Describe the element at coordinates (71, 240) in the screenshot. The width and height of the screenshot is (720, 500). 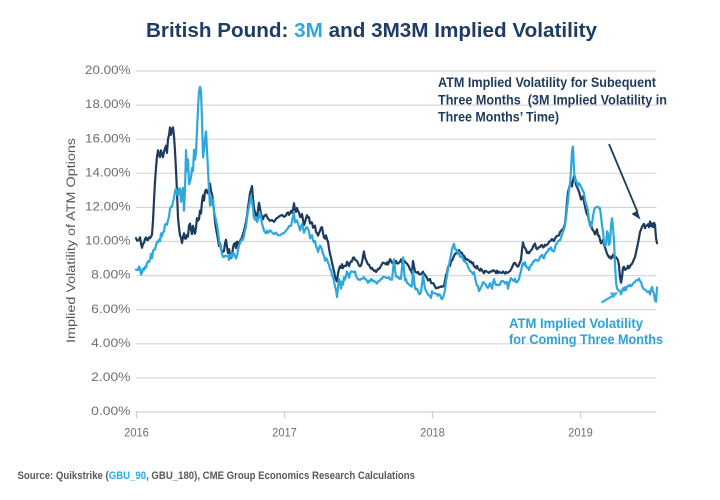
I see `svg-text:Implied Volatility of ATM Opti: Implied Volatility of ATM Options` at that location.